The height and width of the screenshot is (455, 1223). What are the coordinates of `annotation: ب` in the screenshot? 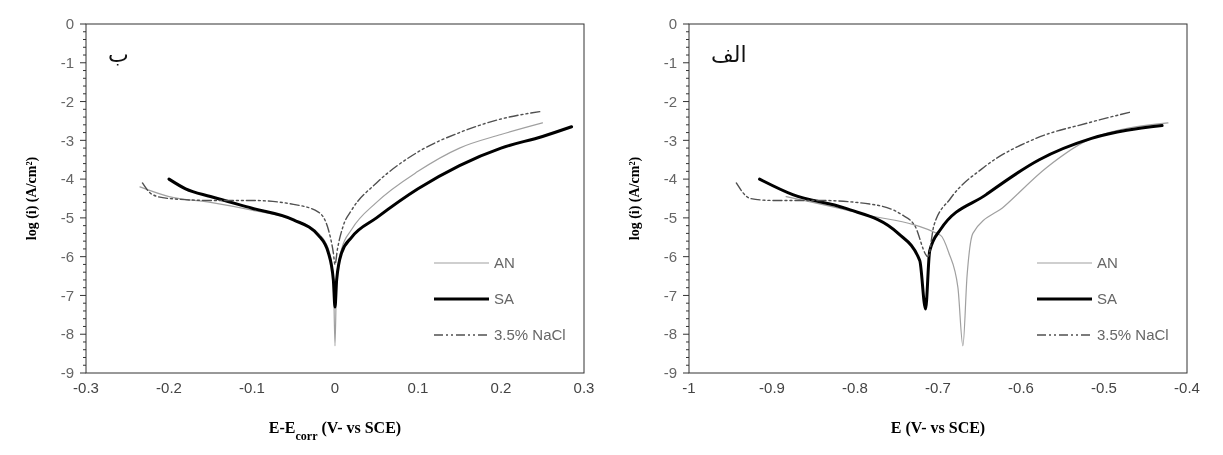 It's located at (118, 54).